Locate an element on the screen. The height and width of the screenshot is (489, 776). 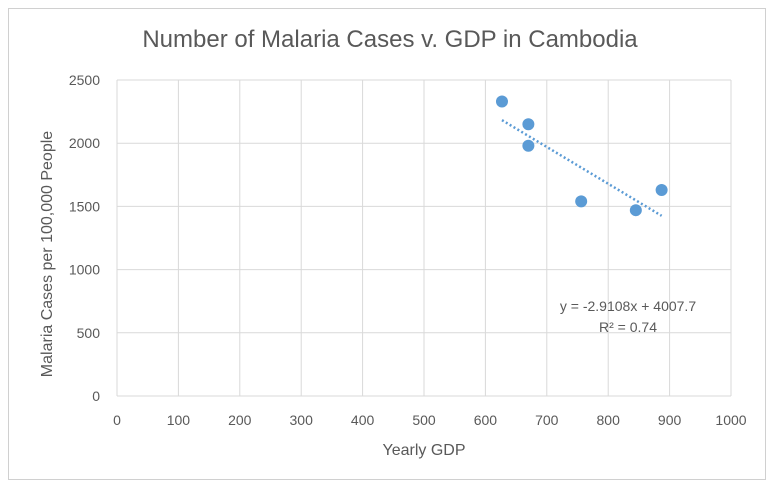
trendline-equation: y = -2.9108x + 4007.7 is located at coordinates (628, 306).